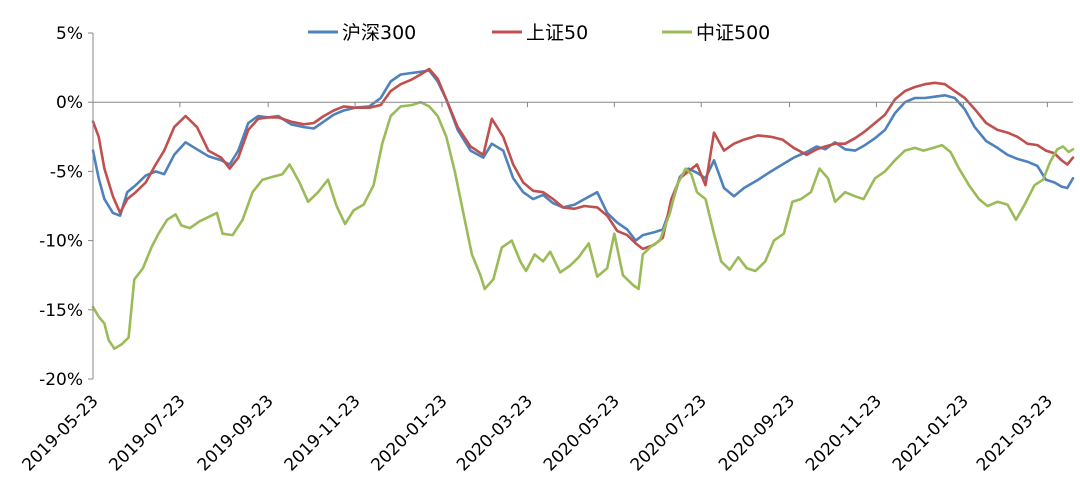 The image size is (1080, 501). Describe the element at coordinates (61, 380) in the screenshot. I see `y-tick-label: -20%` at that location.